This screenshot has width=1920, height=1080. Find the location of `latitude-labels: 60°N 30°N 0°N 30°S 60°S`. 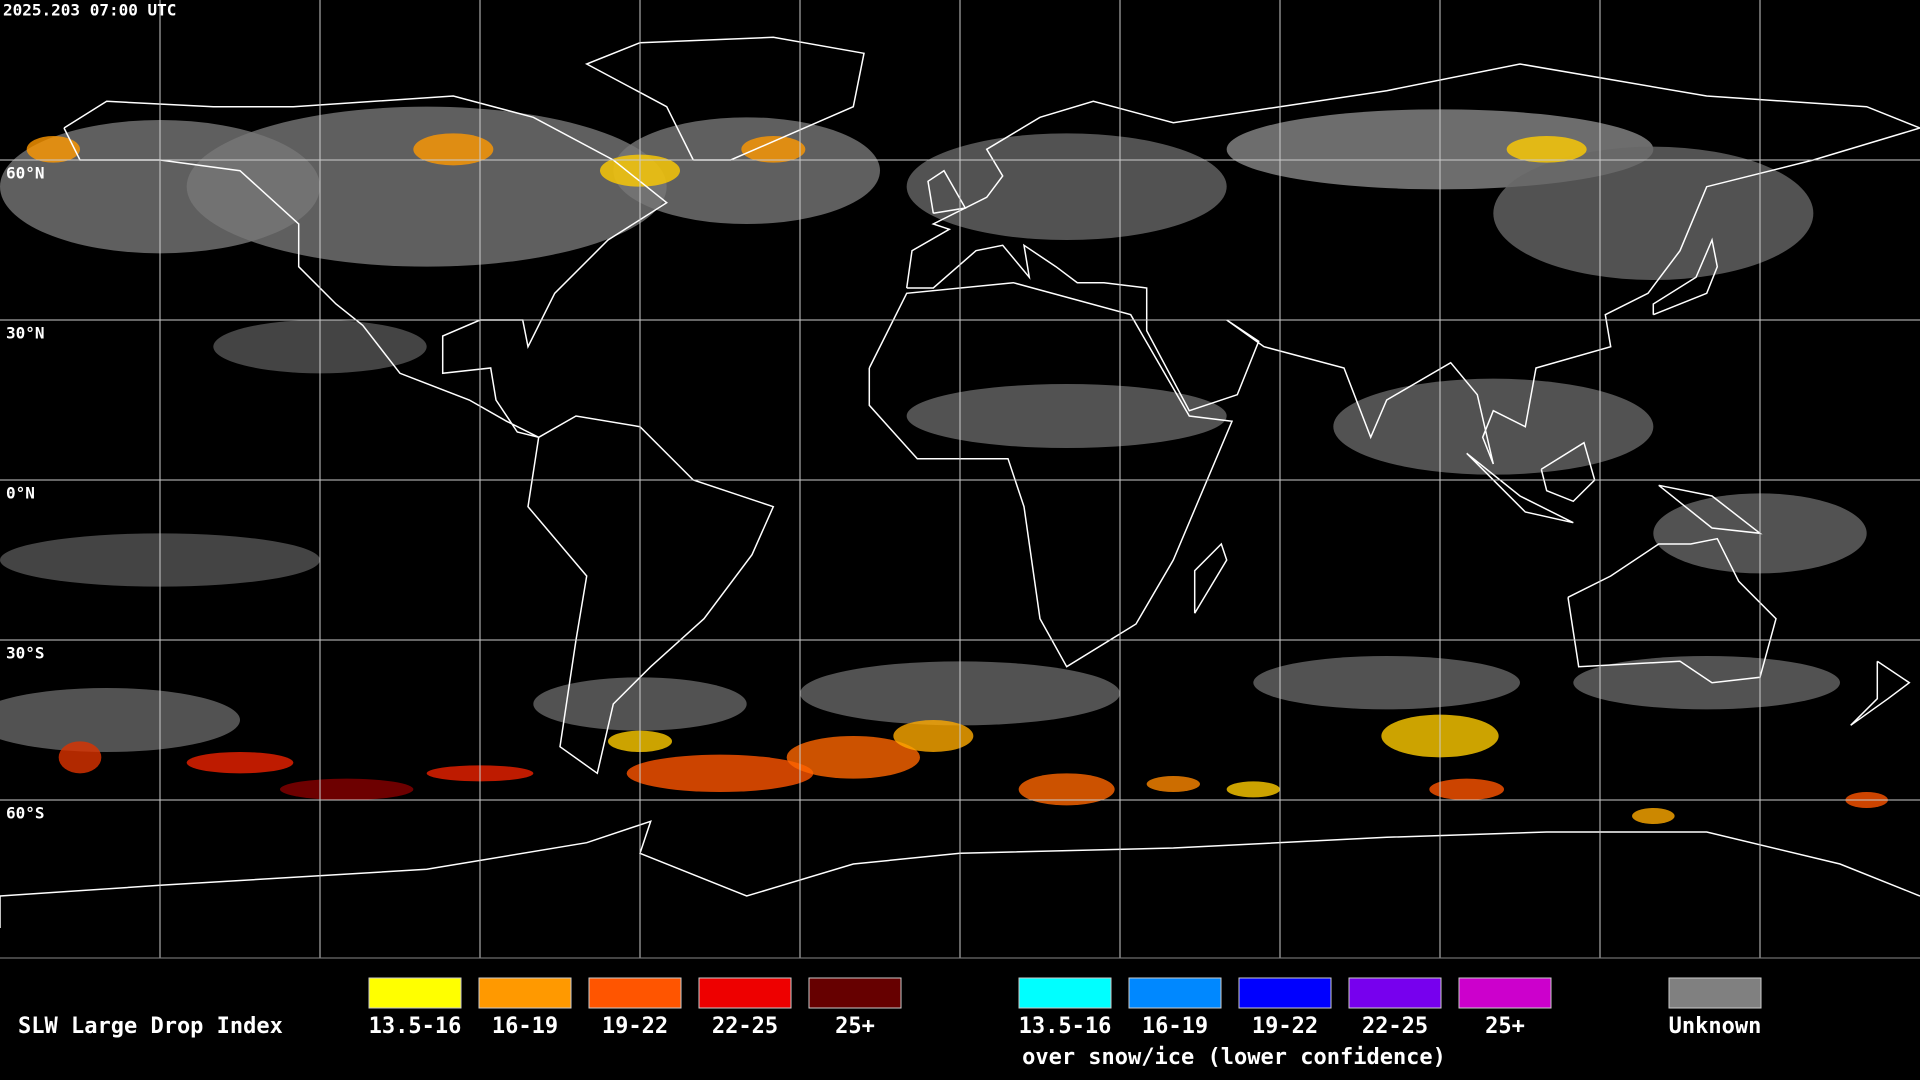

latitude-labels: 60°N 30°N 0°N 30°S 60°S is located at coordinates (25, 493).